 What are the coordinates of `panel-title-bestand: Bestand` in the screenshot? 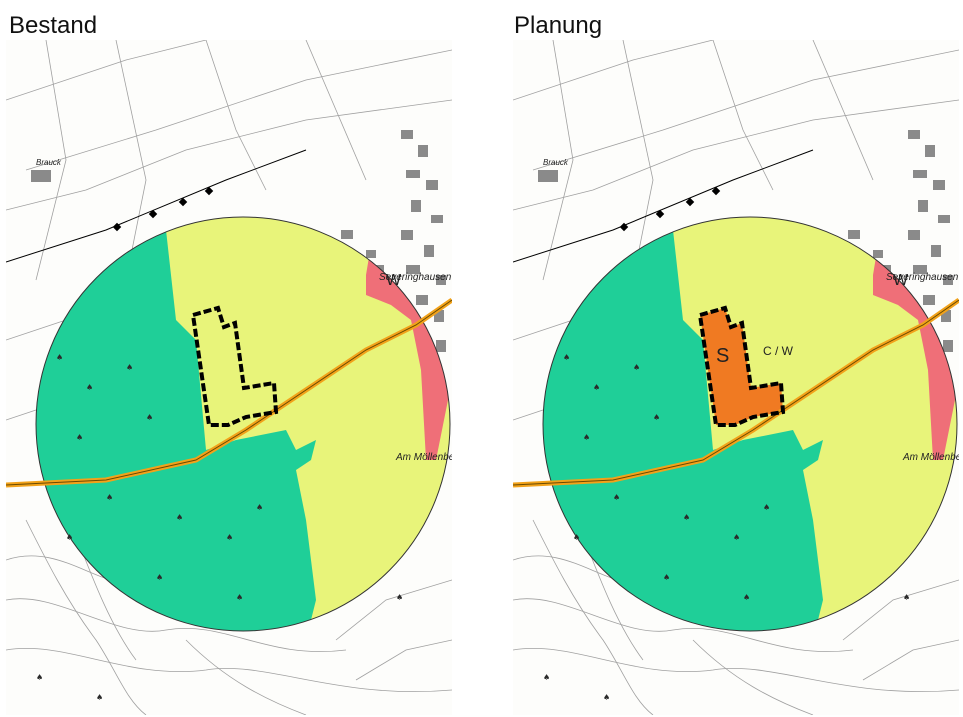 It's located at (53, 25).